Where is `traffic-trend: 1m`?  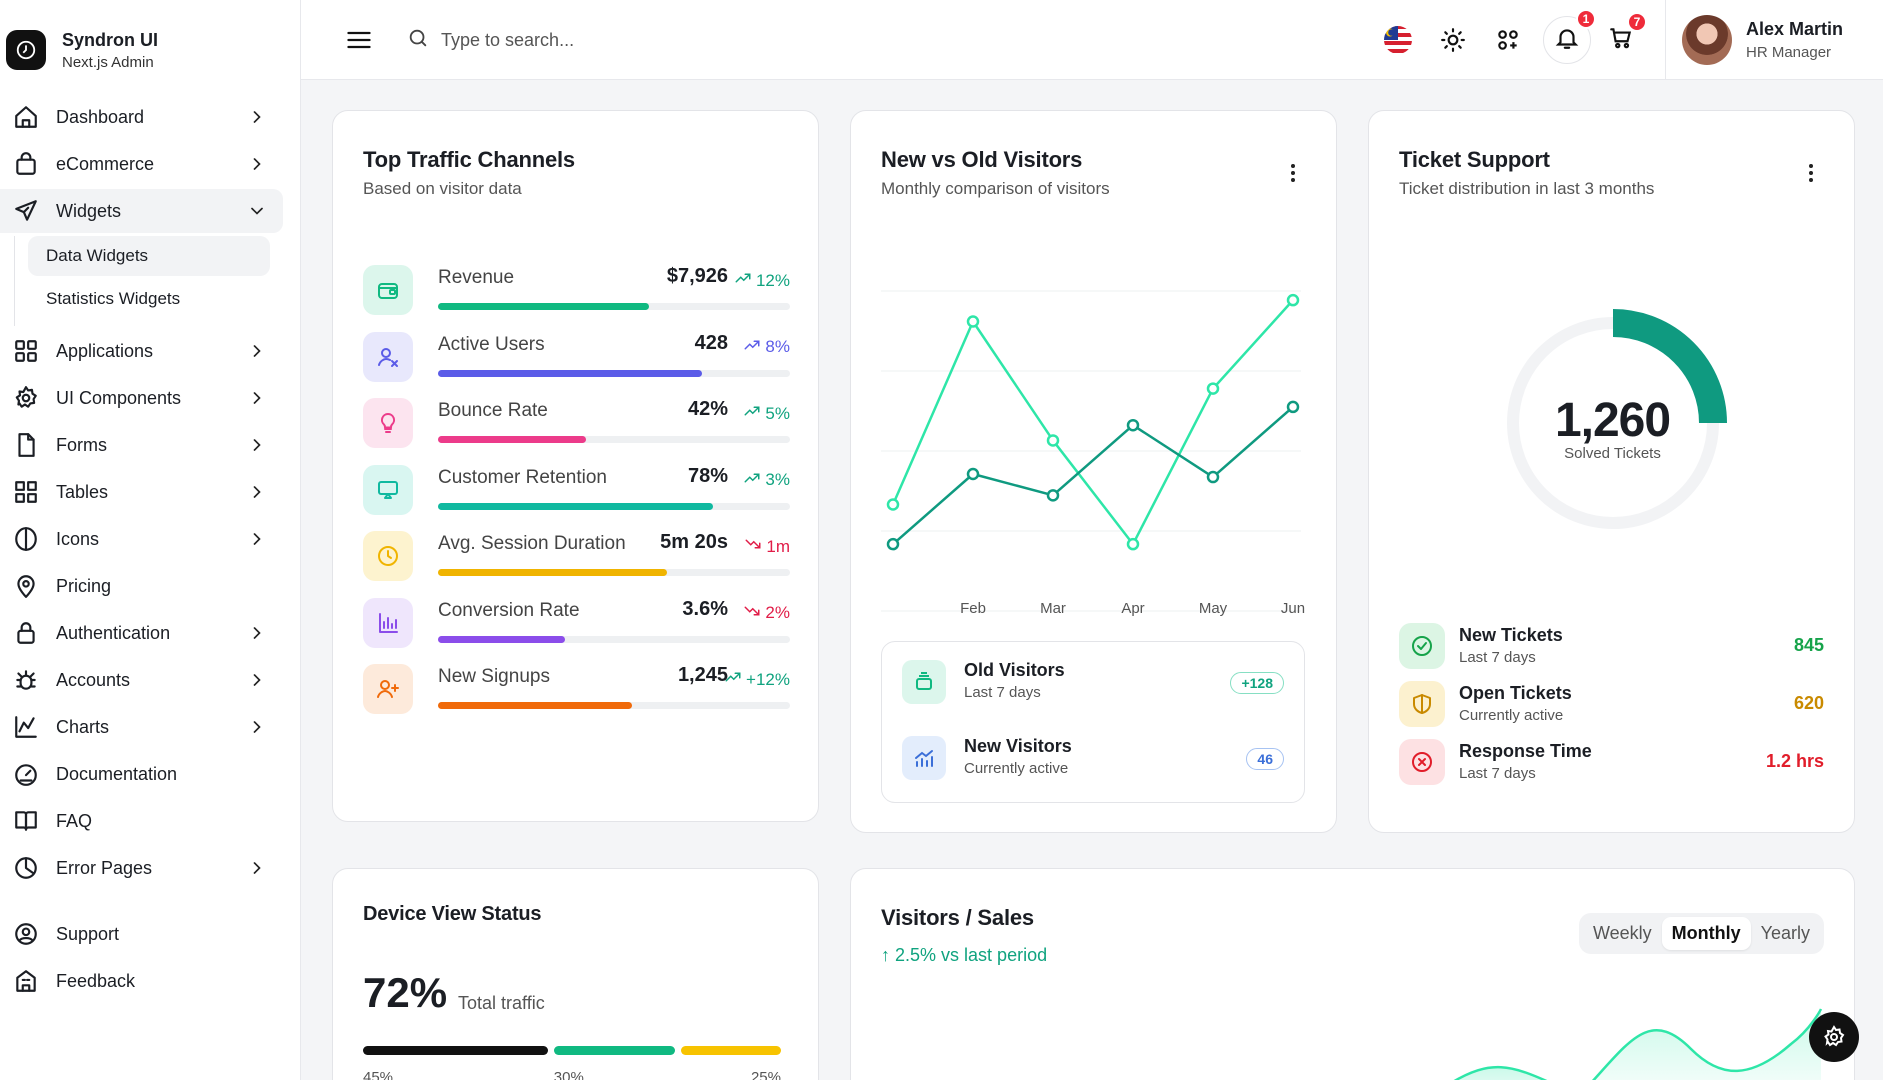
traffic-trend: 1m is located at coordinates (767, 546).